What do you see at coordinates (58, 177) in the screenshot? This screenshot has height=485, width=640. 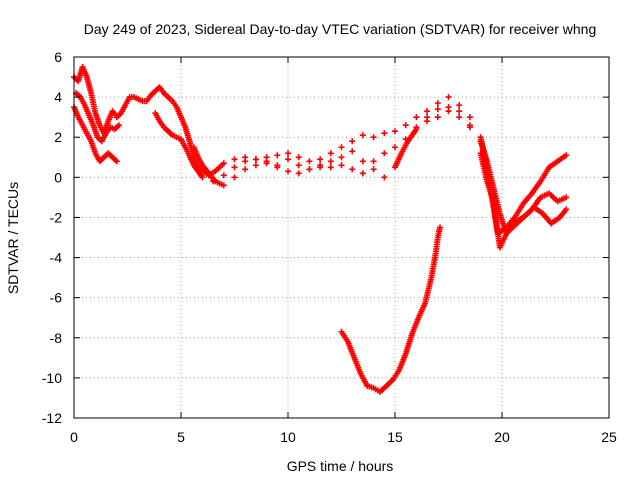 I see `y-tick-label: 0` at bounding box center [58, 177].